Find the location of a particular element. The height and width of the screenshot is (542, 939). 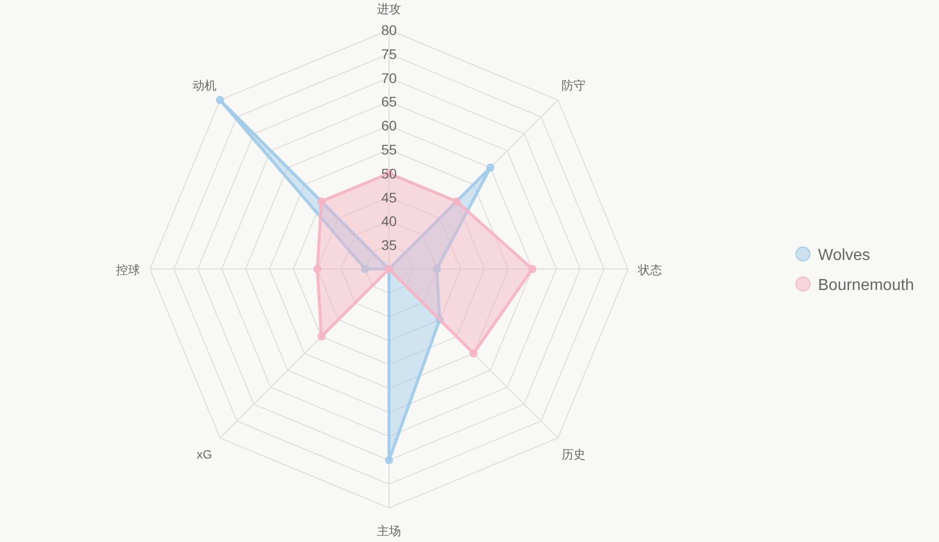

y-tick-label: 80 is located at coordinates (389, 30).